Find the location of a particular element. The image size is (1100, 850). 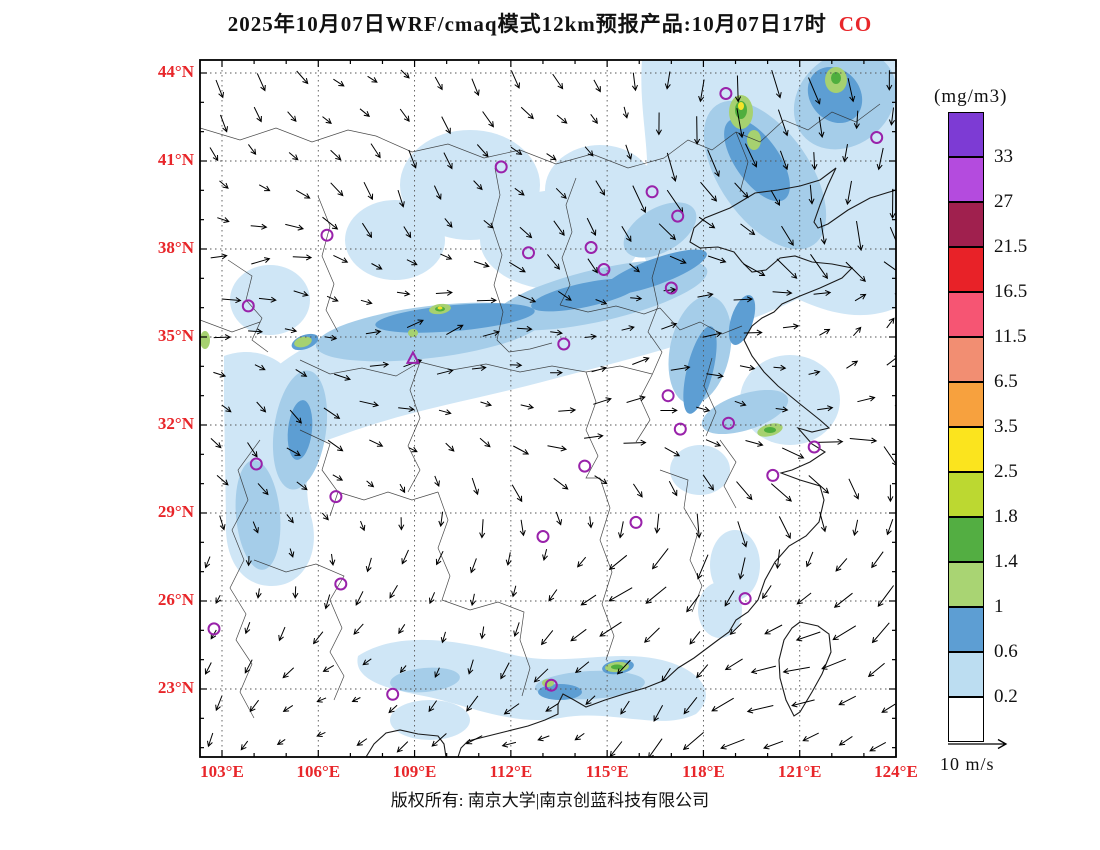

concentration-area-yellow is located at coordinates (741, 106).